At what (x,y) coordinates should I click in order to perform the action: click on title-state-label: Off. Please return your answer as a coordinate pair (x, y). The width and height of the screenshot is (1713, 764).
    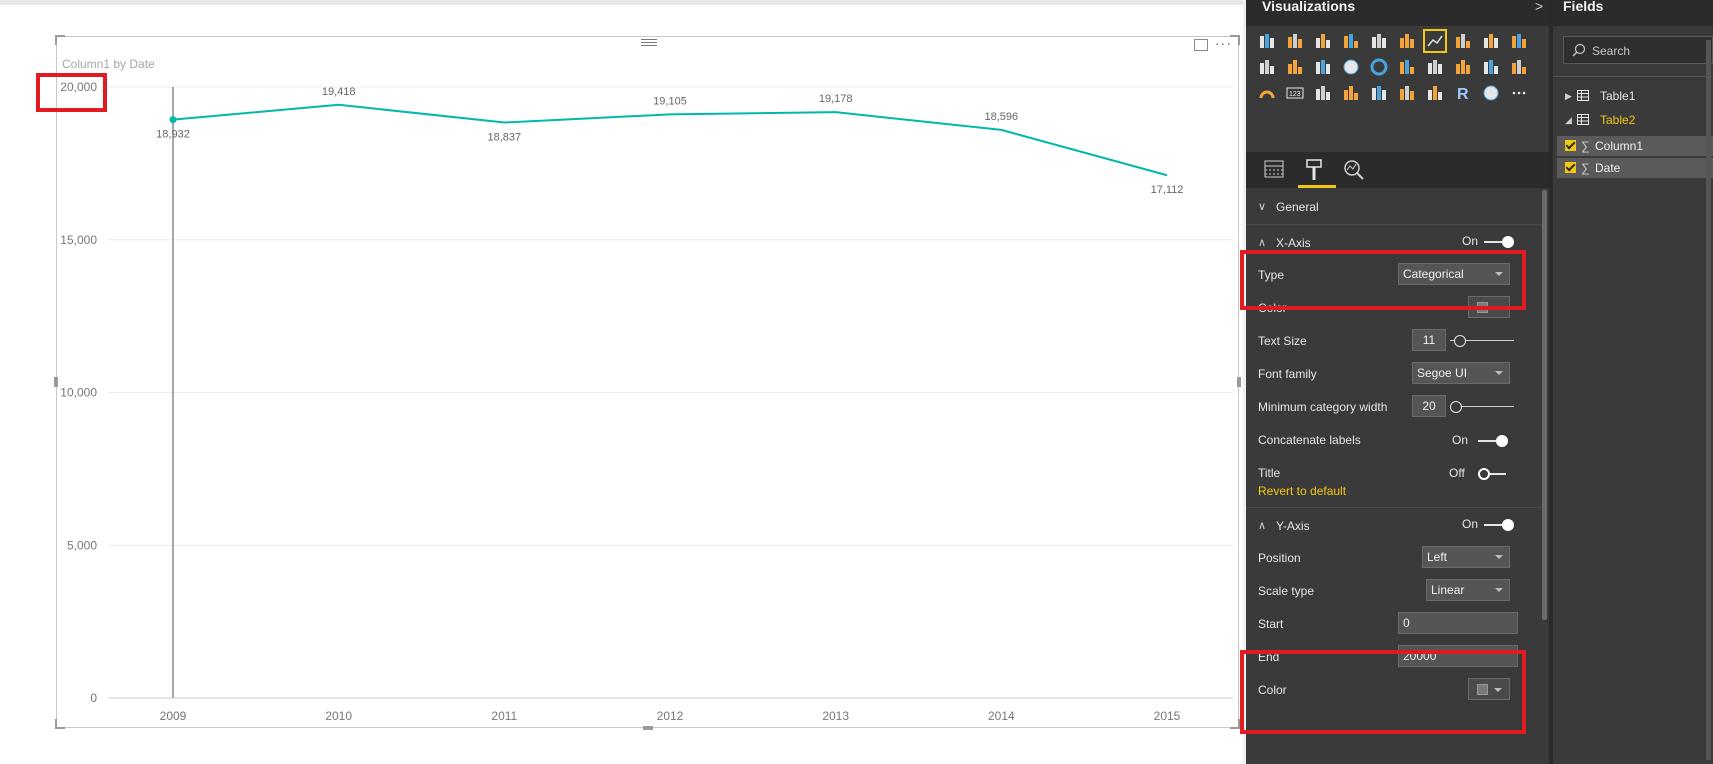
    Looking at the image, I should click on (1457, 473).